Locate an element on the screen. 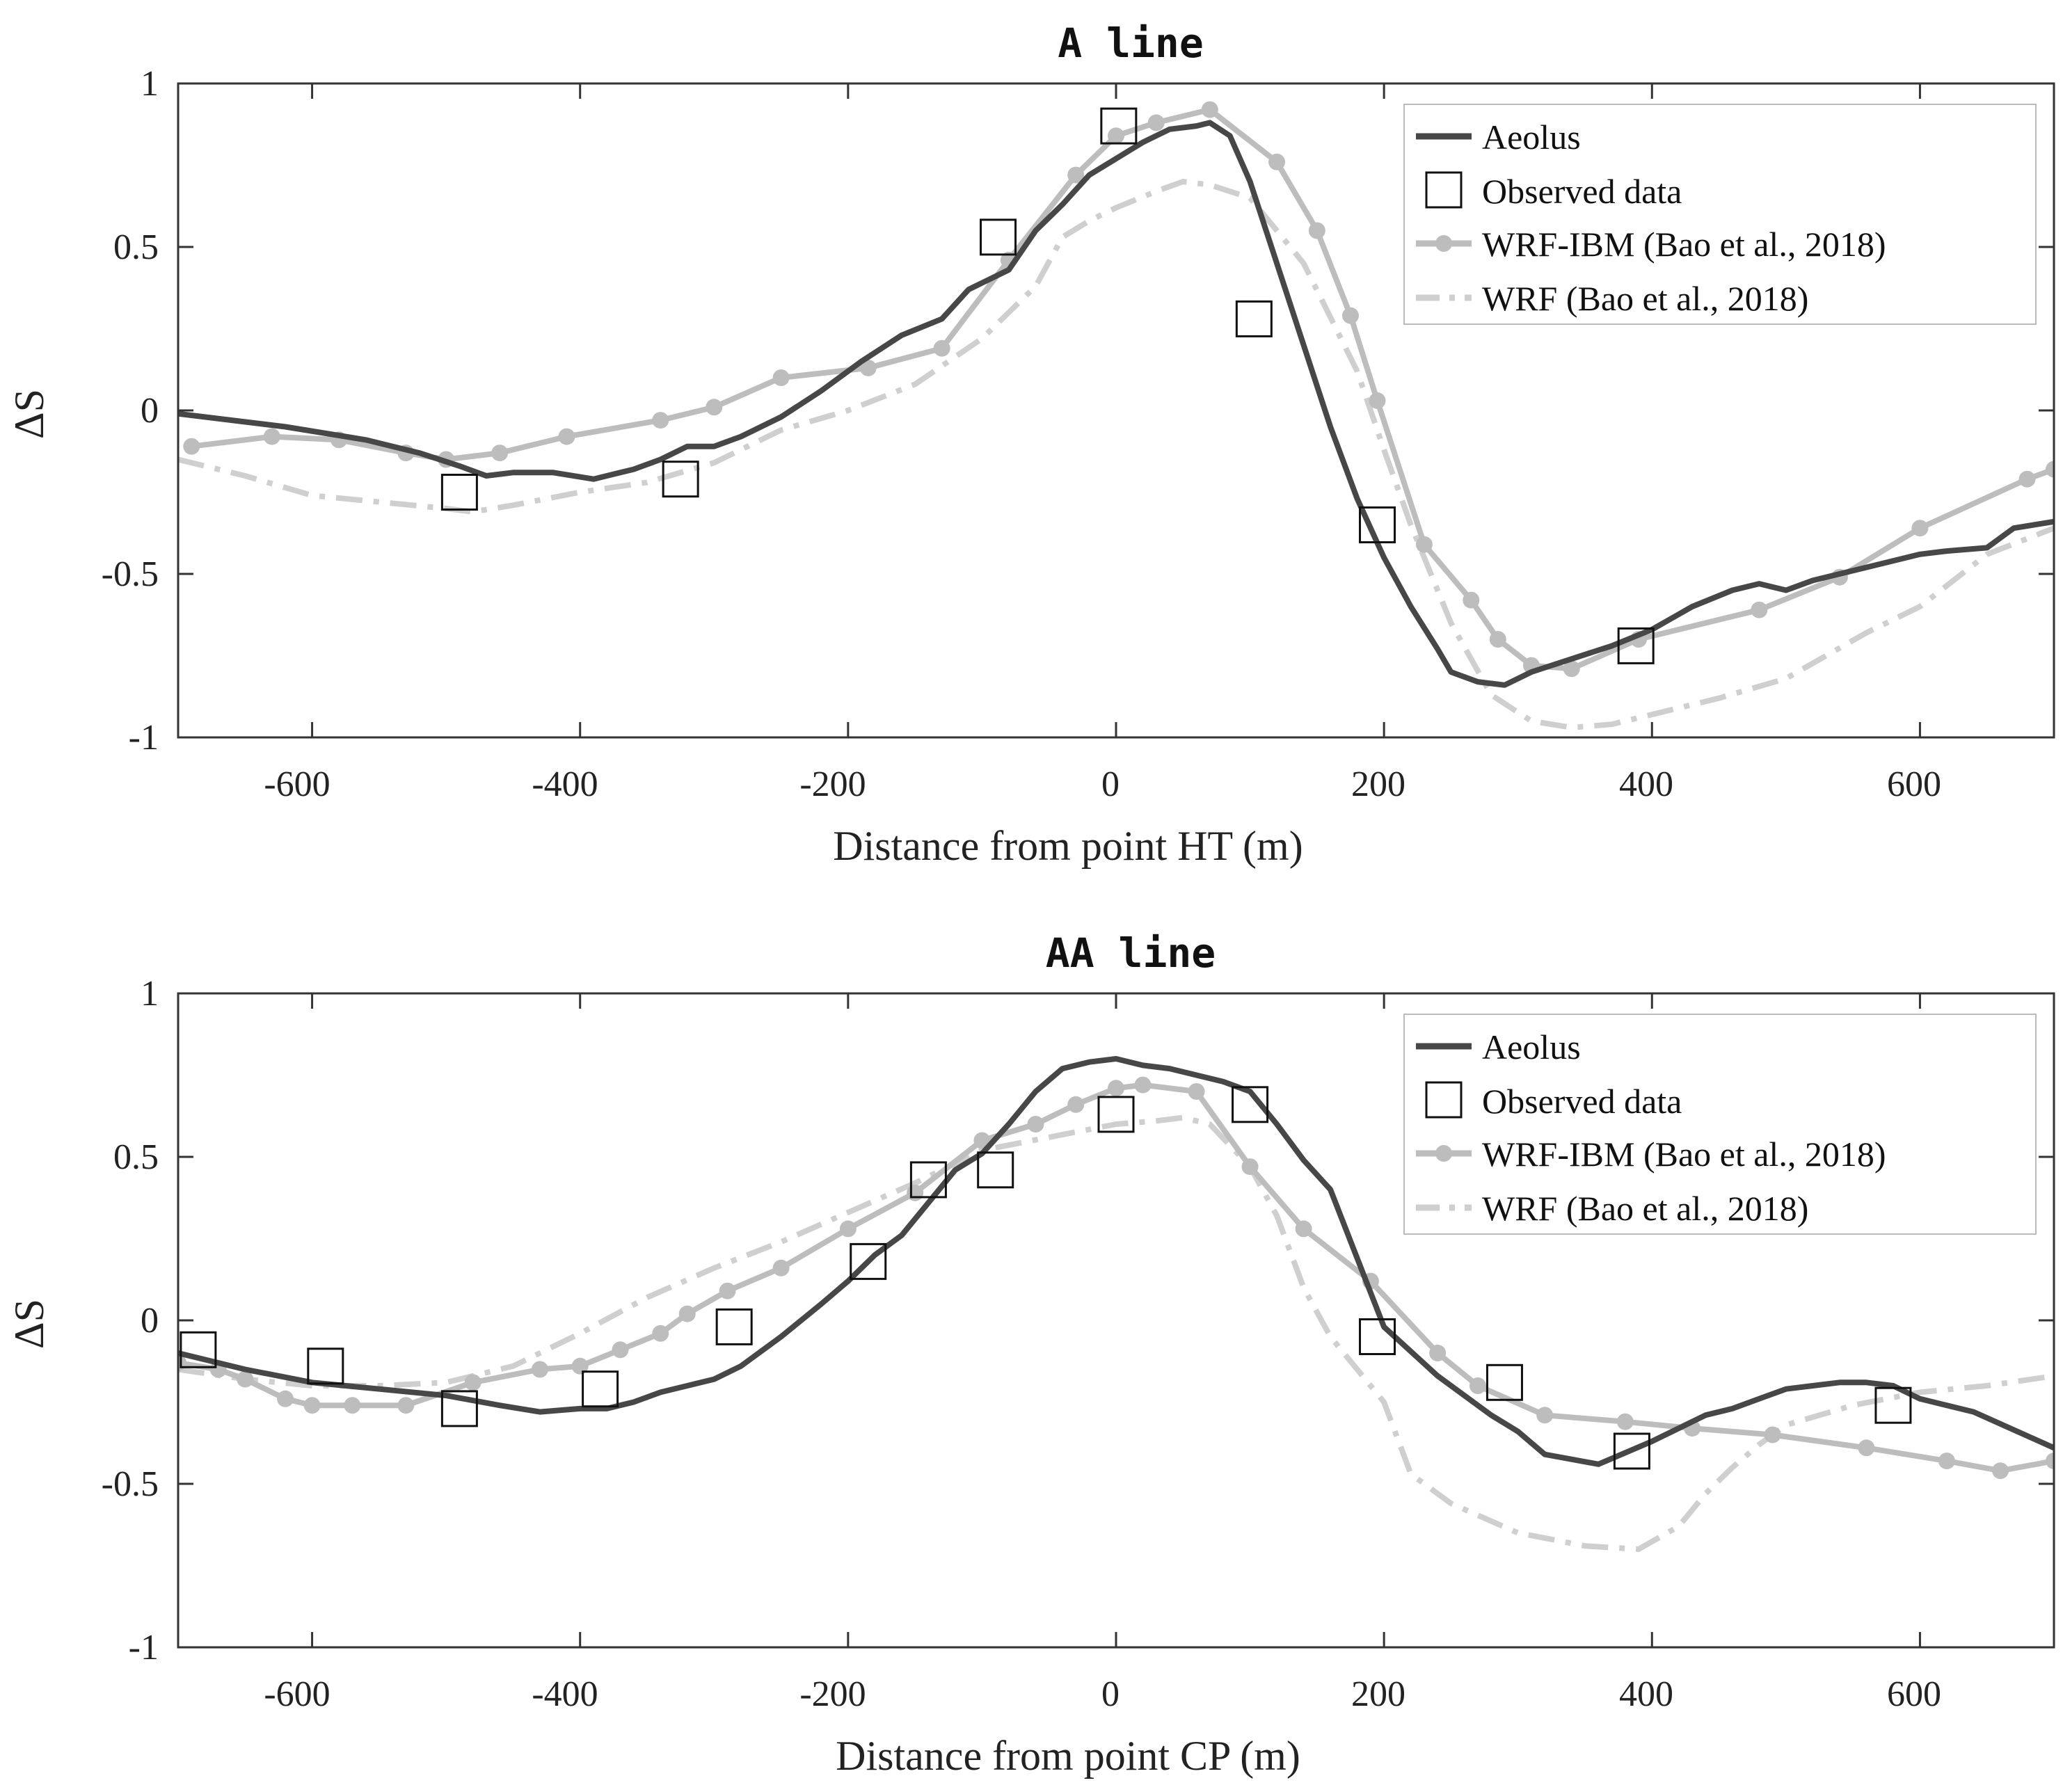 This screenshot has height=1792, width=2063. panel-aa-x-tick-label: 600 is located at coordinates (1914, 1694).